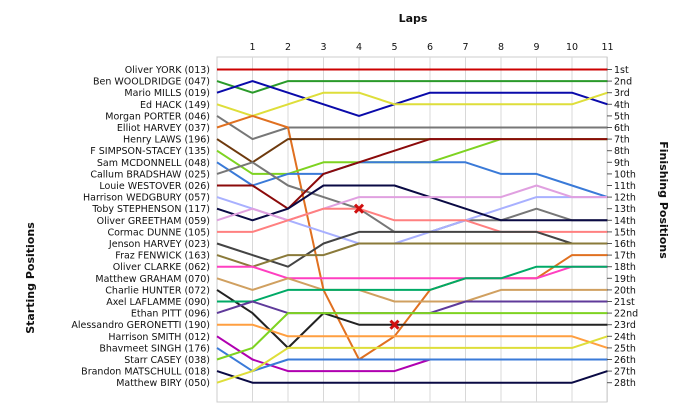 The width and height of the screenshot is (700, 420). Describe the element at coordinates (607, 47) in the screenshot. I see `lap-tick-label: 11` at that location.